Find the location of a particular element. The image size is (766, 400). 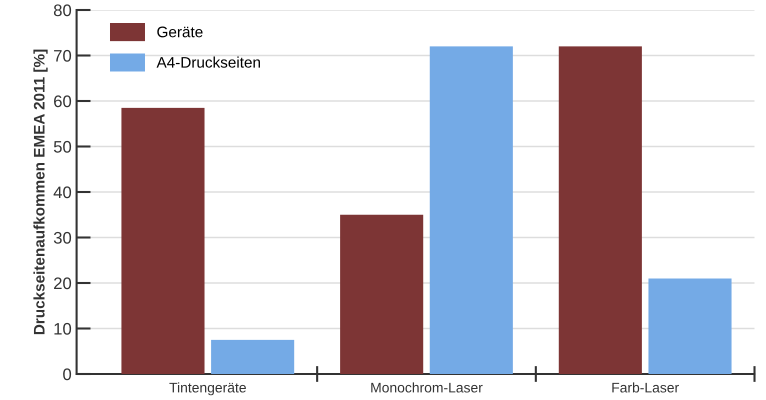

legend-label: A4-Druckseiten is located at coordinates (208, 62).